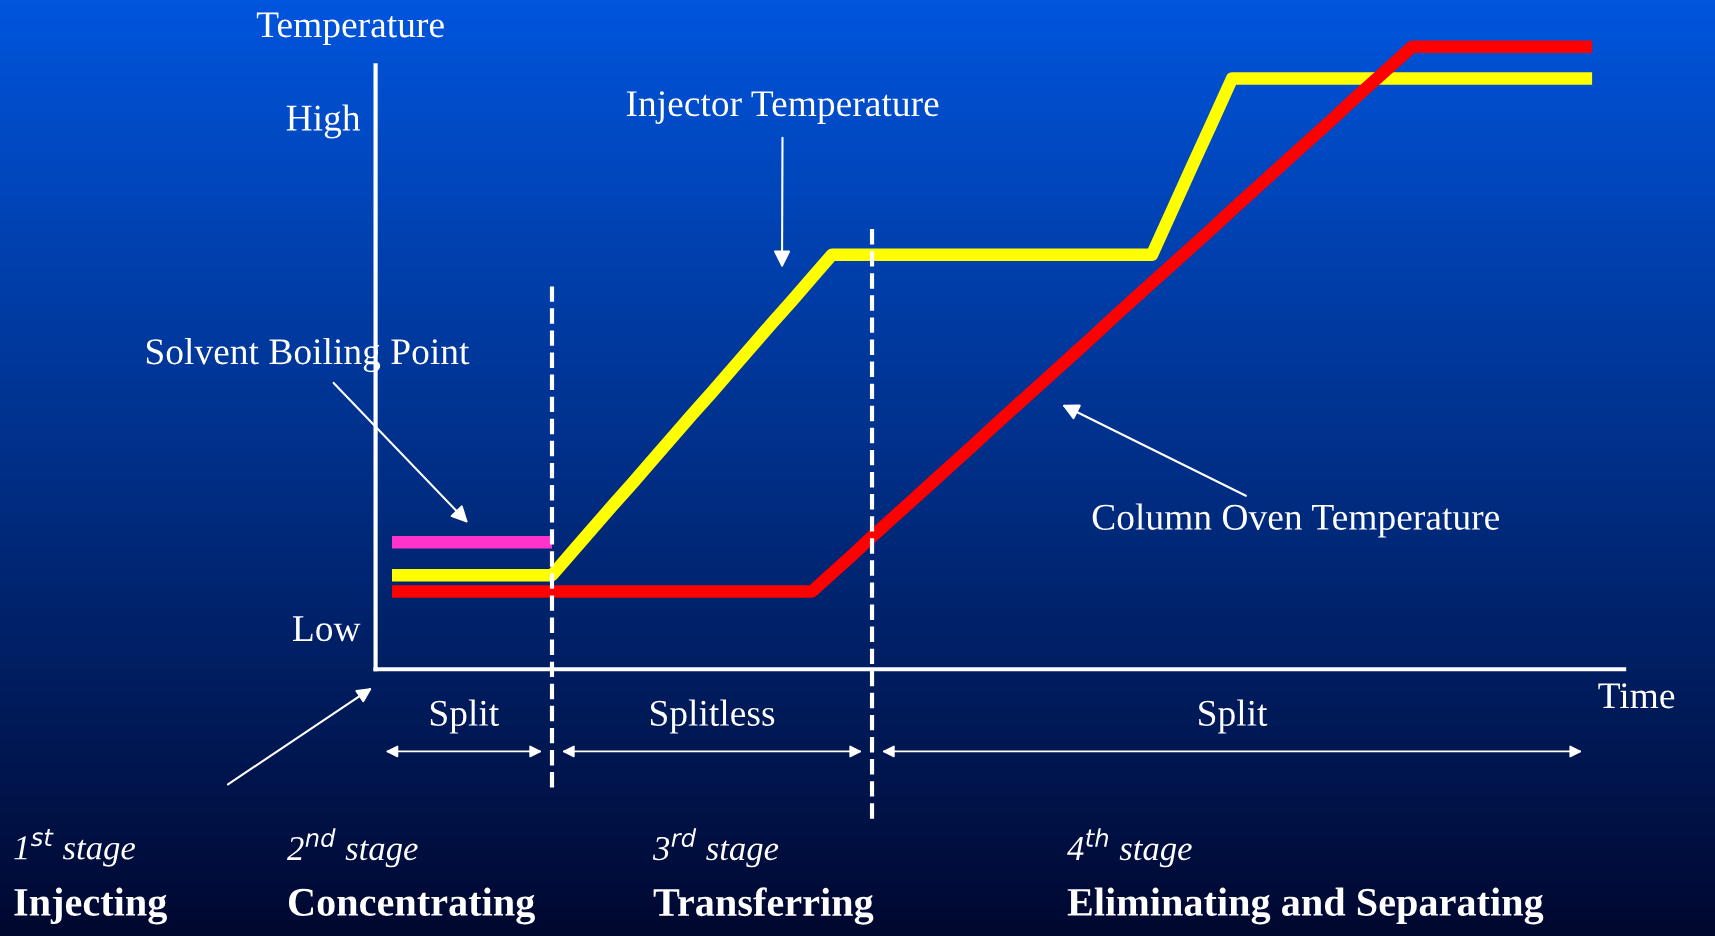  Describe the element at coordinates (352, 848) in the screenshot. I see `text: 2$^{nd}$ stage` at that location.